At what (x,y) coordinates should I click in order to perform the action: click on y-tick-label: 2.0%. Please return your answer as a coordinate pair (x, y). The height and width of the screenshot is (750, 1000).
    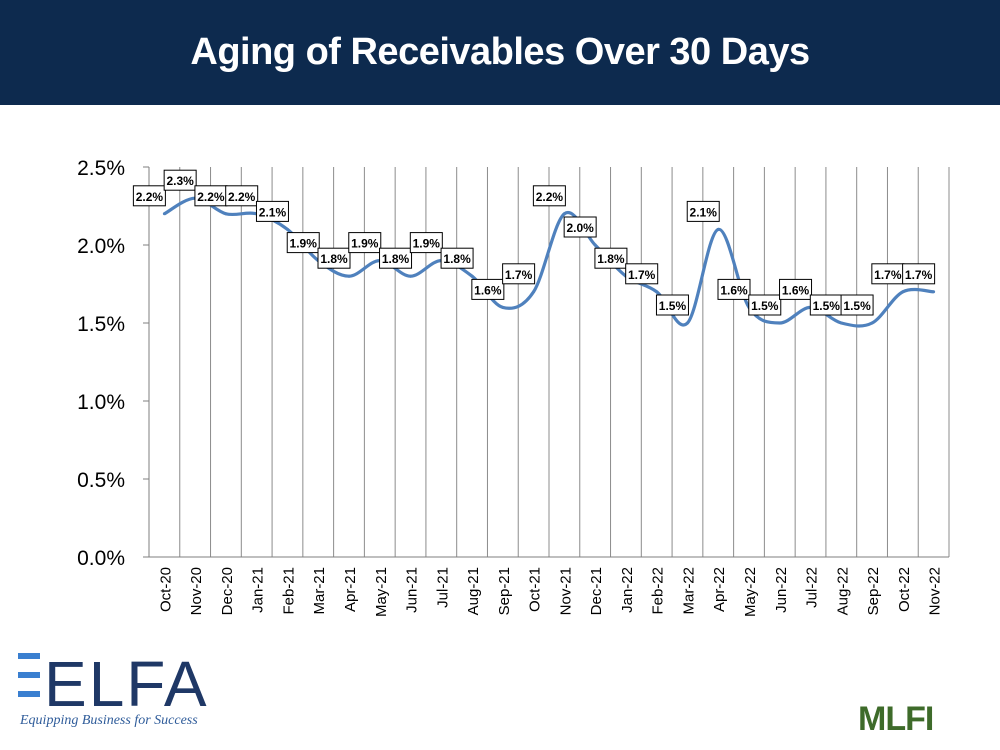
    Looking at the image, I should click on (101, 246).